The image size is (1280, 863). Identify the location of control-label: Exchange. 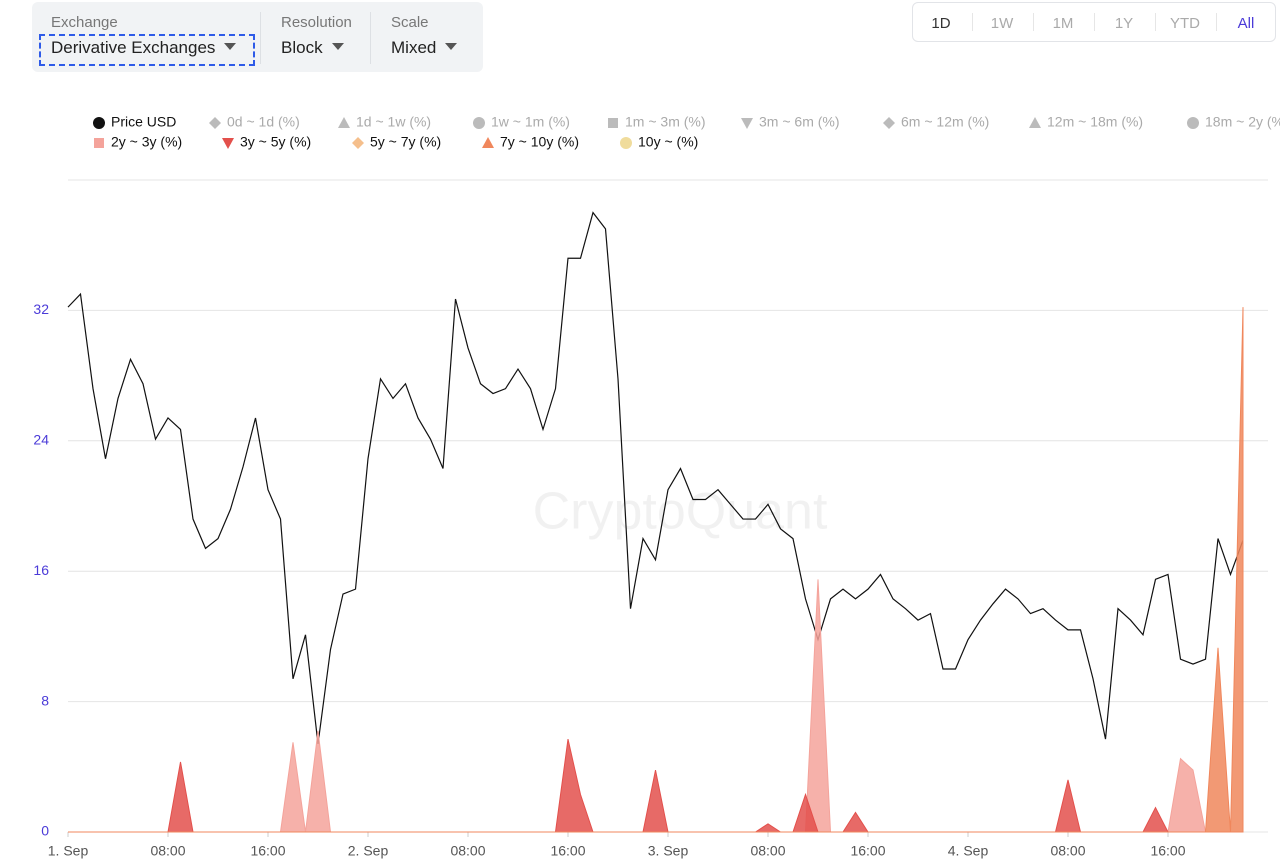
(84, 22).